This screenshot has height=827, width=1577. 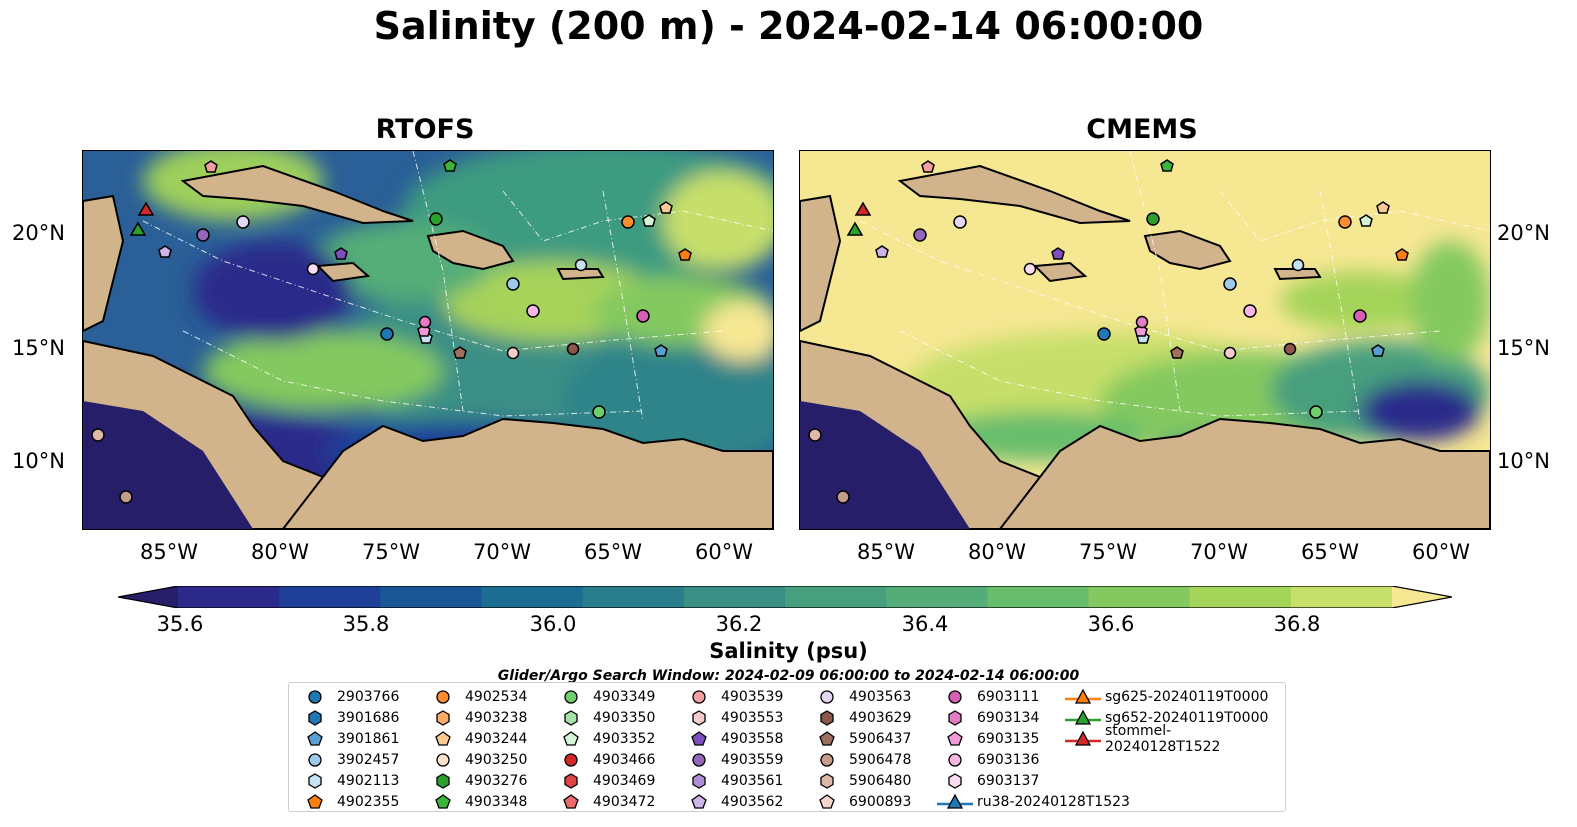 I want to click on legend-entry: 4903558, so click(x=732, y=739).